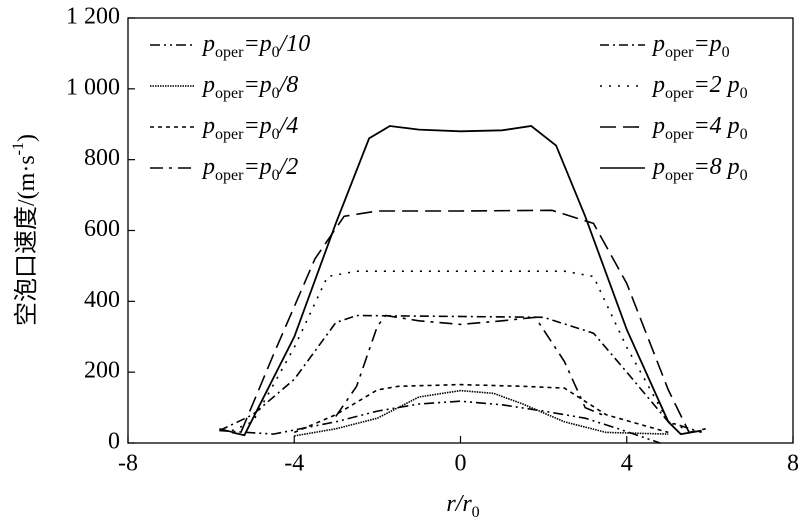 This screenshot has width=800, height=531. Describe the element at coordinates (102, 371) in the screenshot. I see `y-tick-label: 200` at that location.